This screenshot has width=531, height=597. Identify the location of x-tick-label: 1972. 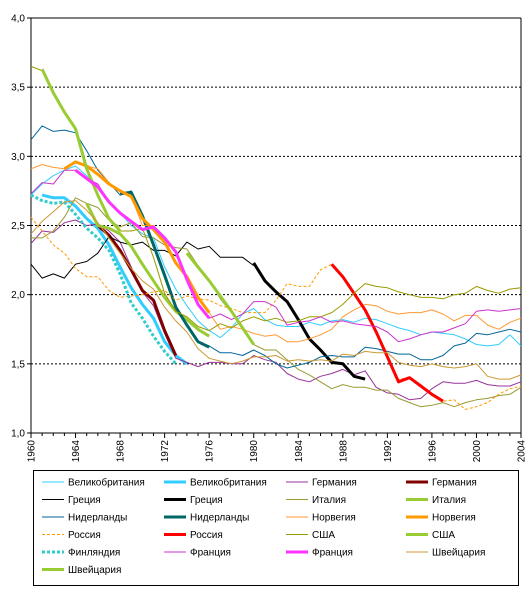
(165, 451).